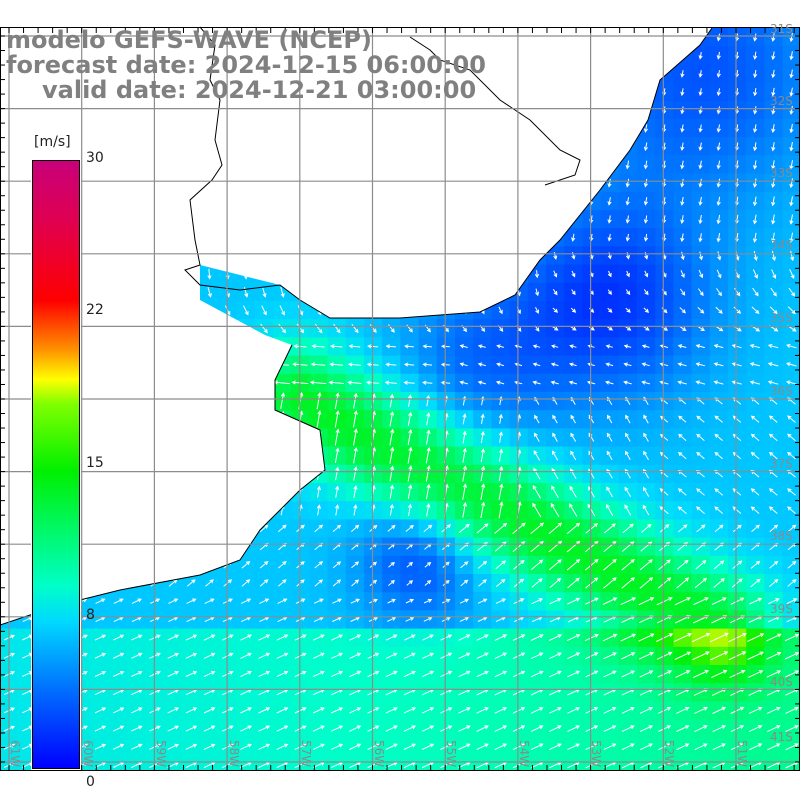 The image size is (800, 800). I want to click on colorbar-units: [m/s], so click(52, 142).